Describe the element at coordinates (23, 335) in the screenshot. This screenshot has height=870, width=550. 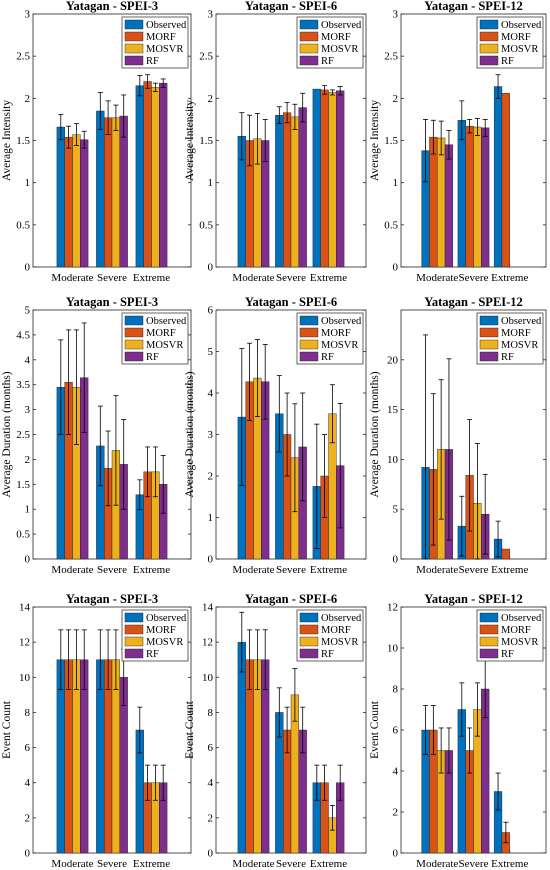
I see `y-tick-label: 4.5` at that location.